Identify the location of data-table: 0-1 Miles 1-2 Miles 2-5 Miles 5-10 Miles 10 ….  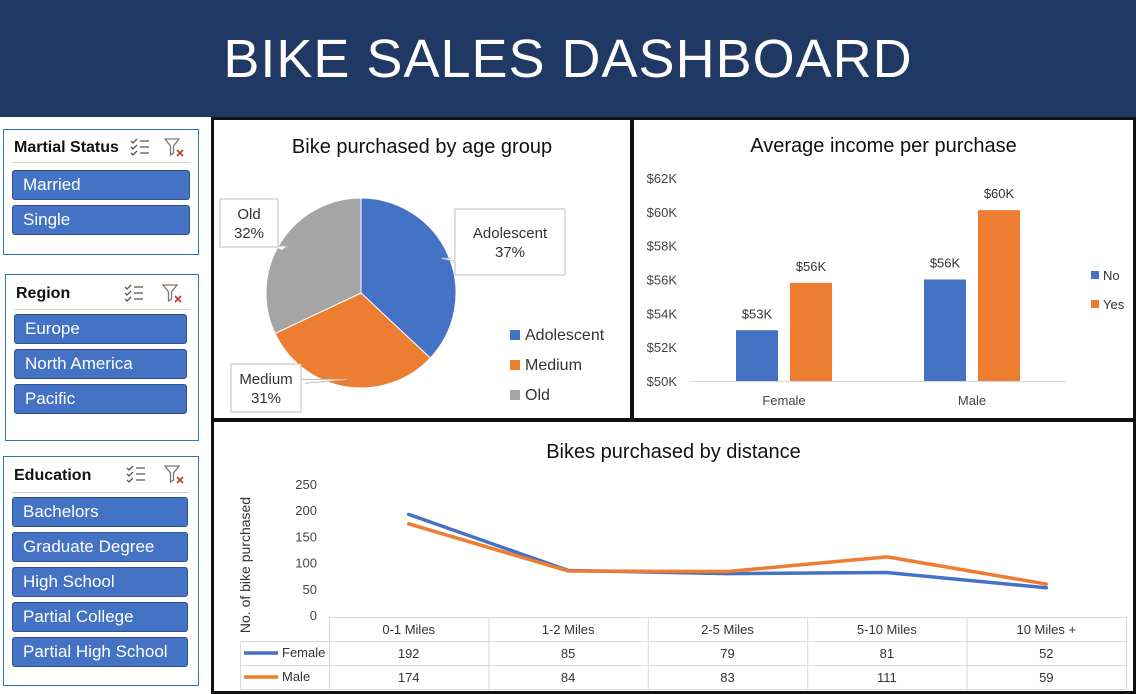
(683, 653).